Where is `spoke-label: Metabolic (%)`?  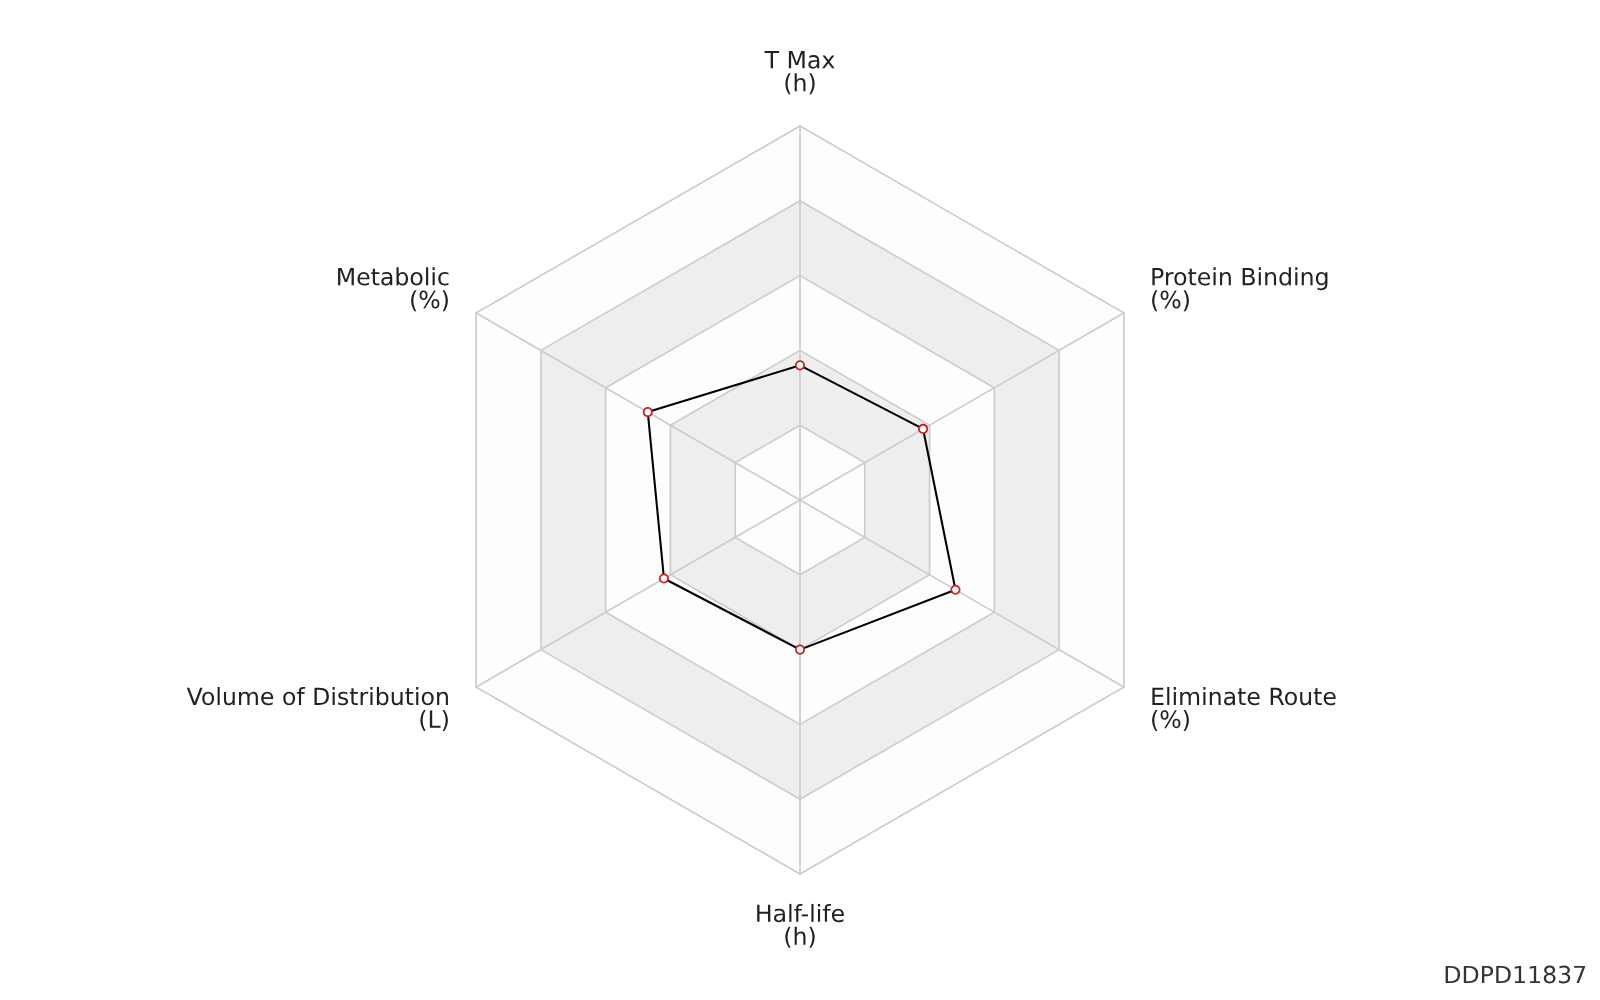
spoke-label: Metabolic (%) is located at coordinates (393, 289).